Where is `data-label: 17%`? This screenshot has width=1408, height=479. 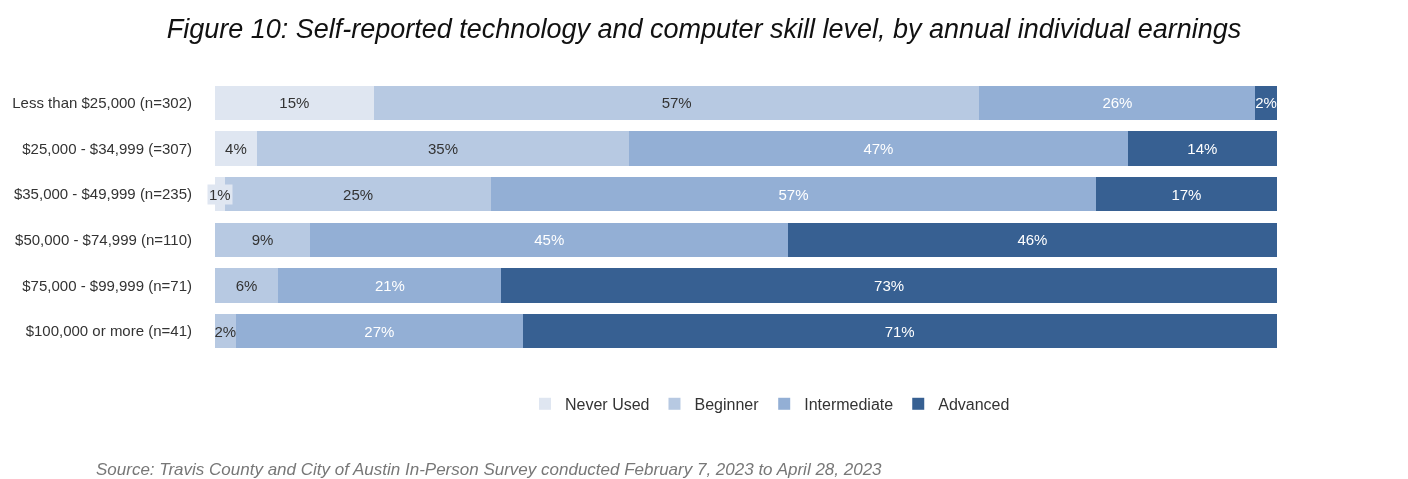 data-label: 17% is located at coordinates (1186, 194).